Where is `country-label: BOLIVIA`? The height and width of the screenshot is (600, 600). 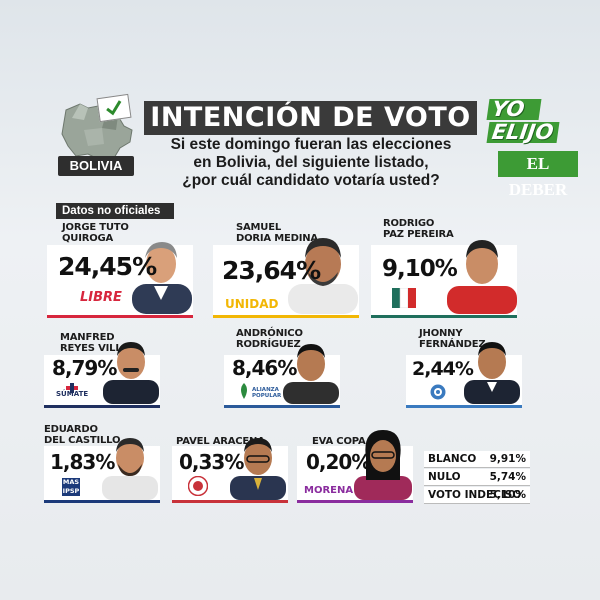 country-label: BOLIVIA is located at coordinates (96, 166).